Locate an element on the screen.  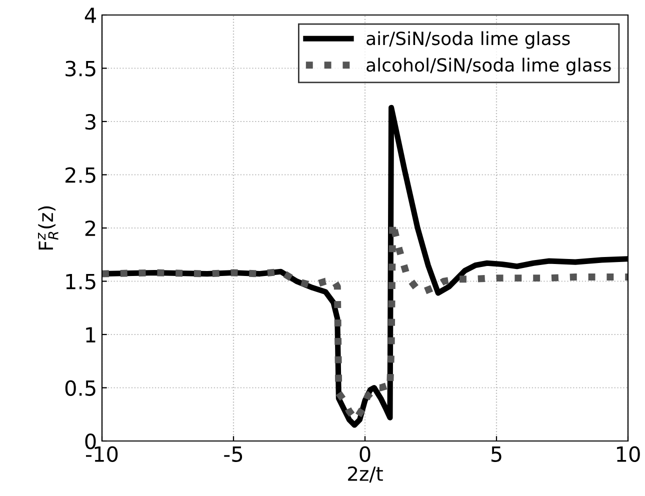
x-tick-label: -5 is located at coordinates (233, 454).